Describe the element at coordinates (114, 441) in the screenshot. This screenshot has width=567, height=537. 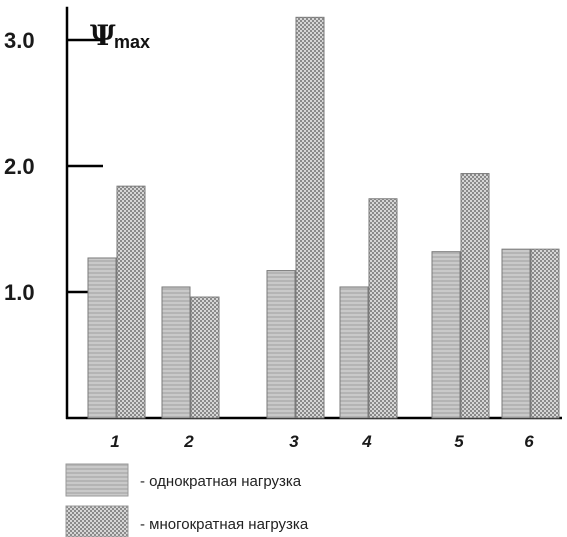
I see `x-tick-label: 1` at that location.